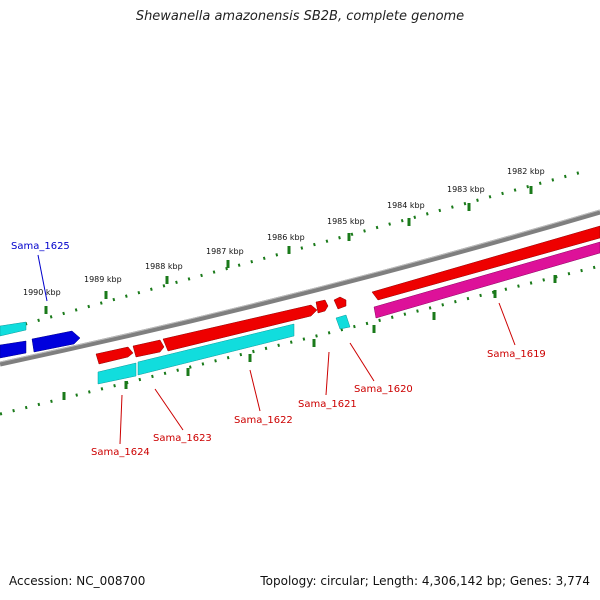 This screenshot has width=600, height=600. I want to click on kbp-label-1990: 1990 kbp, so click(42, 292).